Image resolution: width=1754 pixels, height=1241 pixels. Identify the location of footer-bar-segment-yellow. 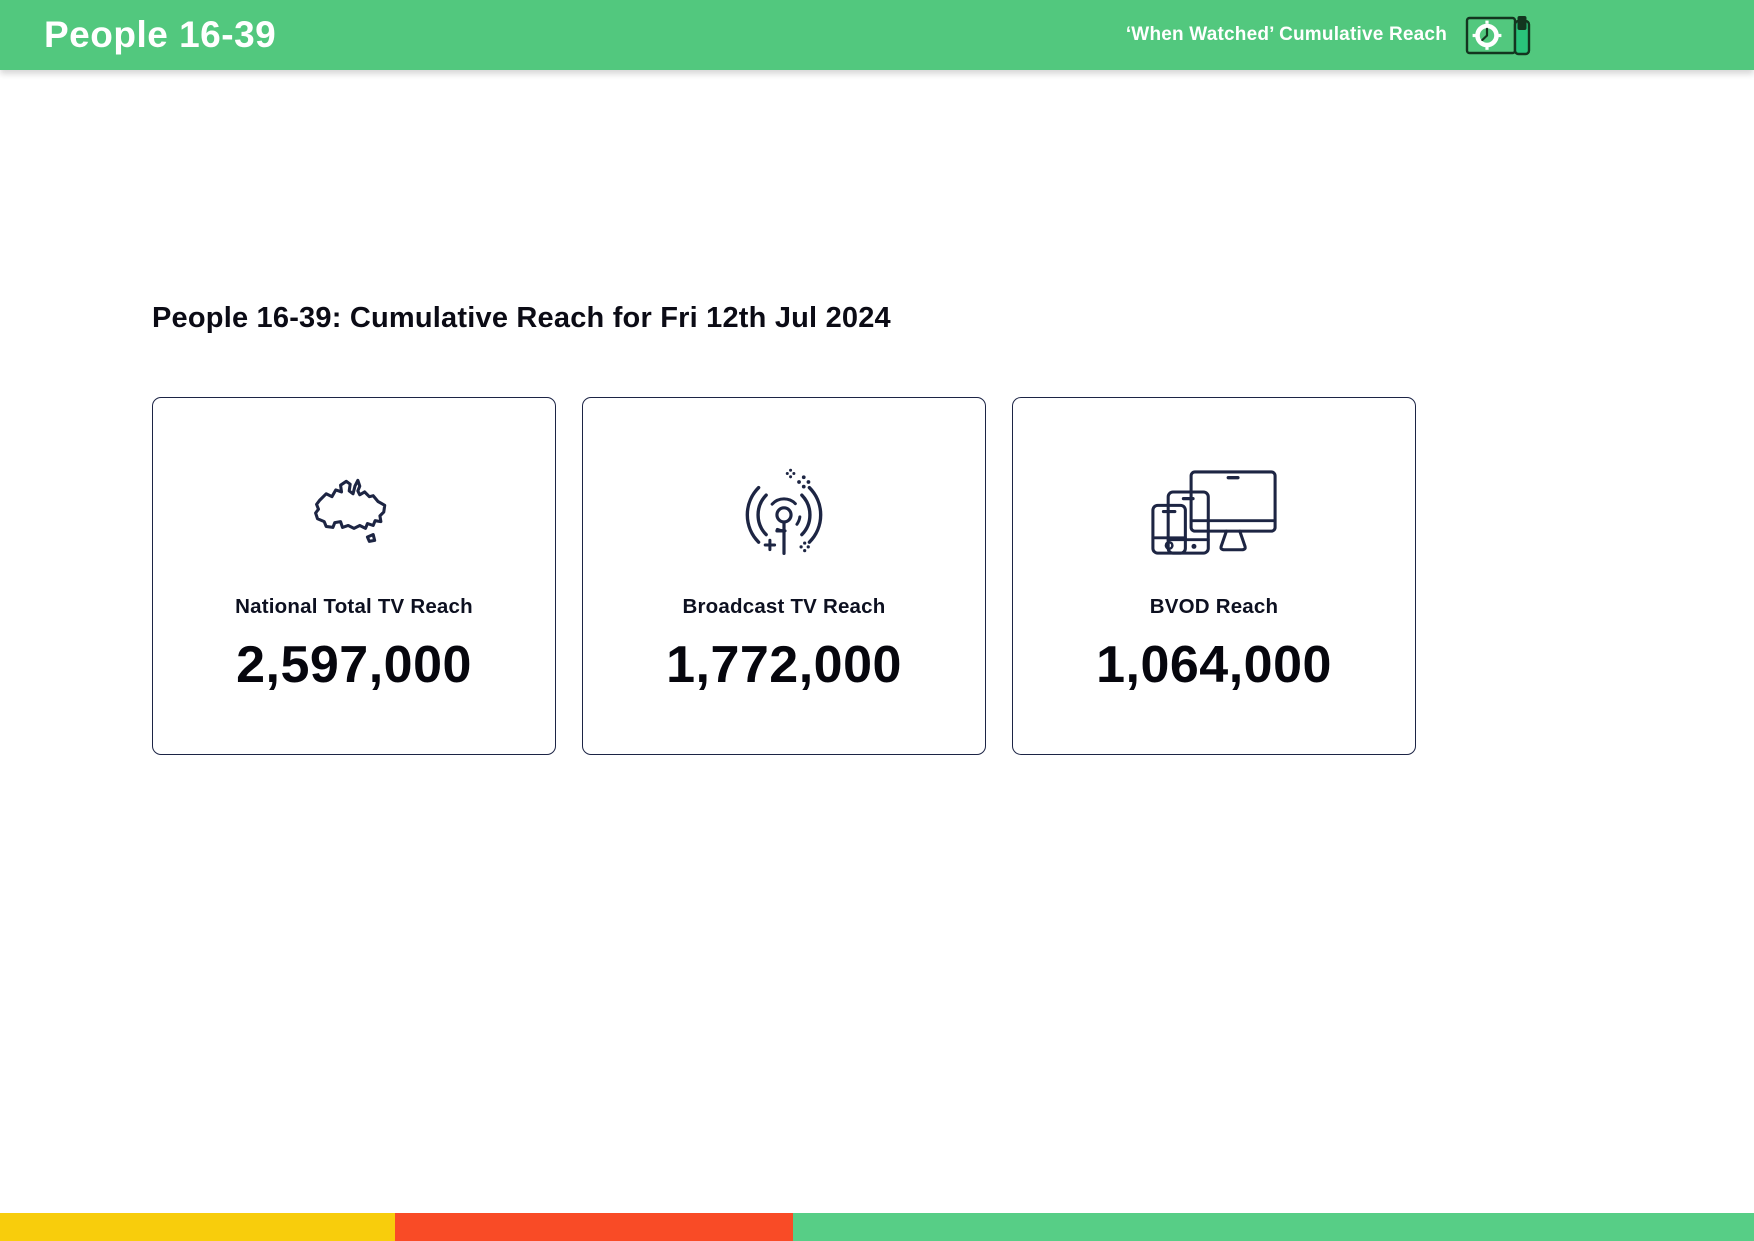
(197, 1227).